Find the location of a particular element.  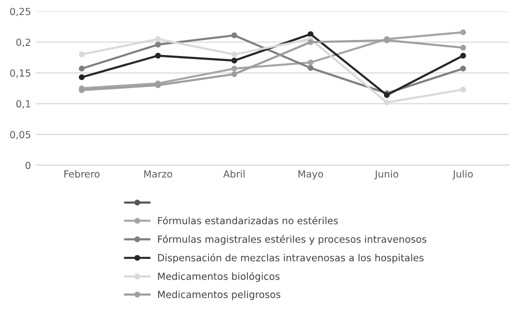

x-tick-label: Mayo is located at coordinates (311, 175).